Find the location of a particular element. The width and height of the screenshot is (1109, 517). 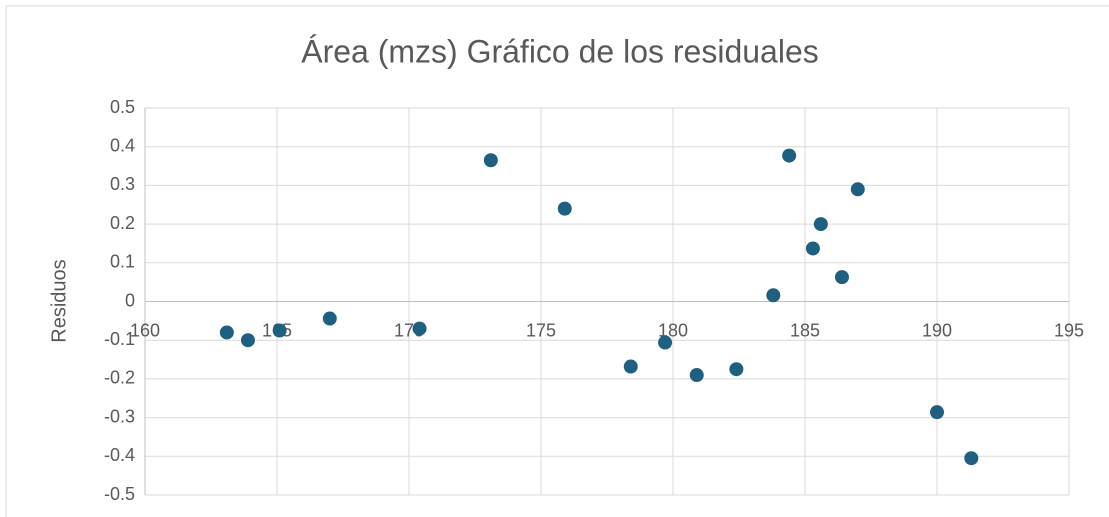

y-tick-label: -0.3 is located at coordinates (119, 416).